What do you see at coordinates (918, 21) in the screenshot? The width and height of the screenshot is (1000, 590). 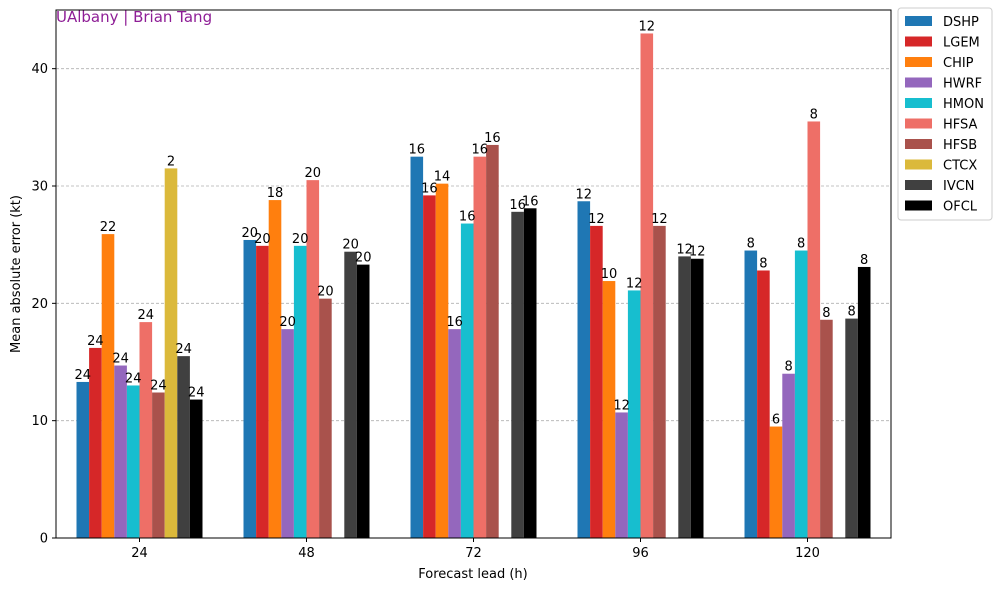 I see `legend-swatch-dshp` at bounding box center [918, 21].